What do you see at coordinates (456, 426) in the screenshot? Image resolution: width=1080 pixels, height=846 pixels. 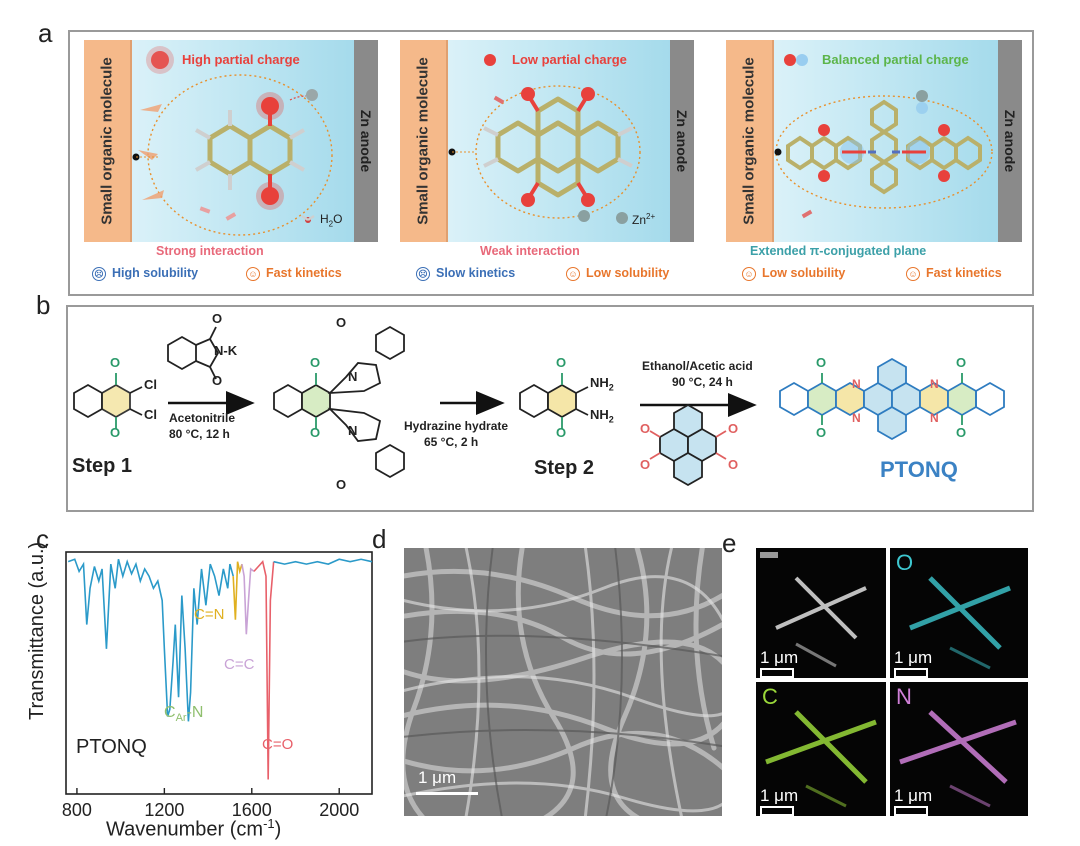 I see `condition-reagent-2: Hydrazine hydrate` at bounding box center [456, 426].